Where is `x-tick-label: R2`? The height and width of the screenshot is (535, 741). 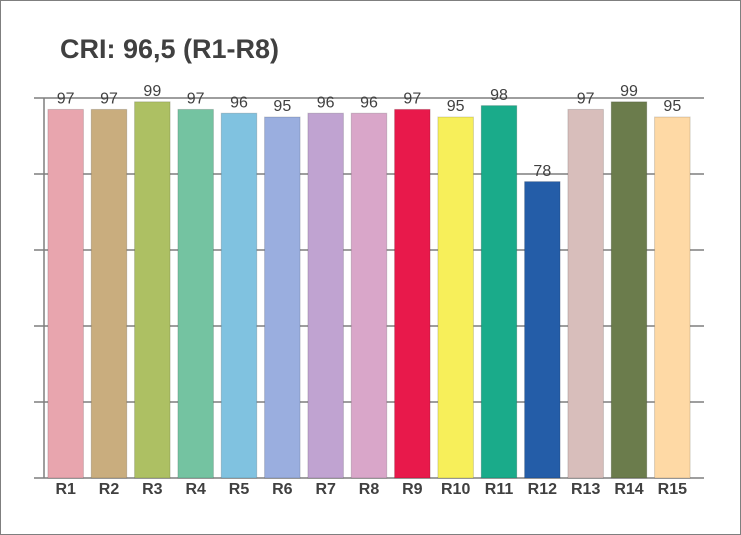 x-tick-label: R2 is located at coordinates (109, 489).